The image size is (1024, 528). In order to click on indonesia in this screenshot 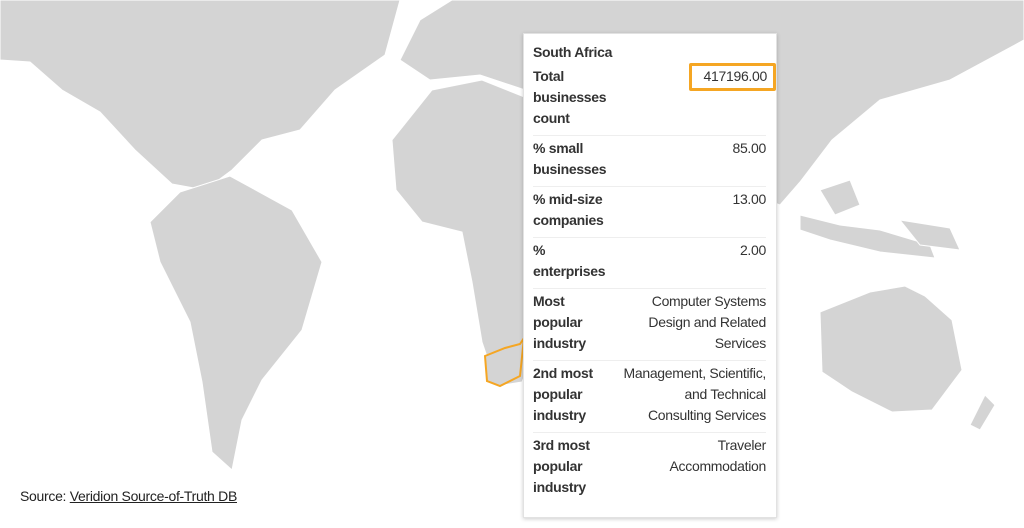, I will do `click(867, 236)`.